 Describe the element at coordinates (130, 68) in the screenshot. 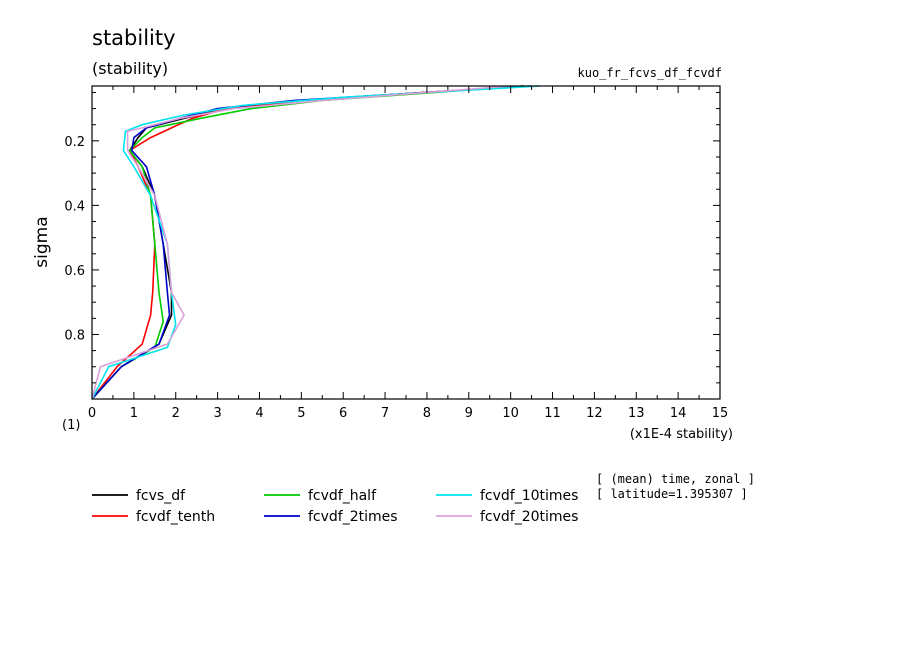

I see `chart-subtitle: (stability)` at that location.